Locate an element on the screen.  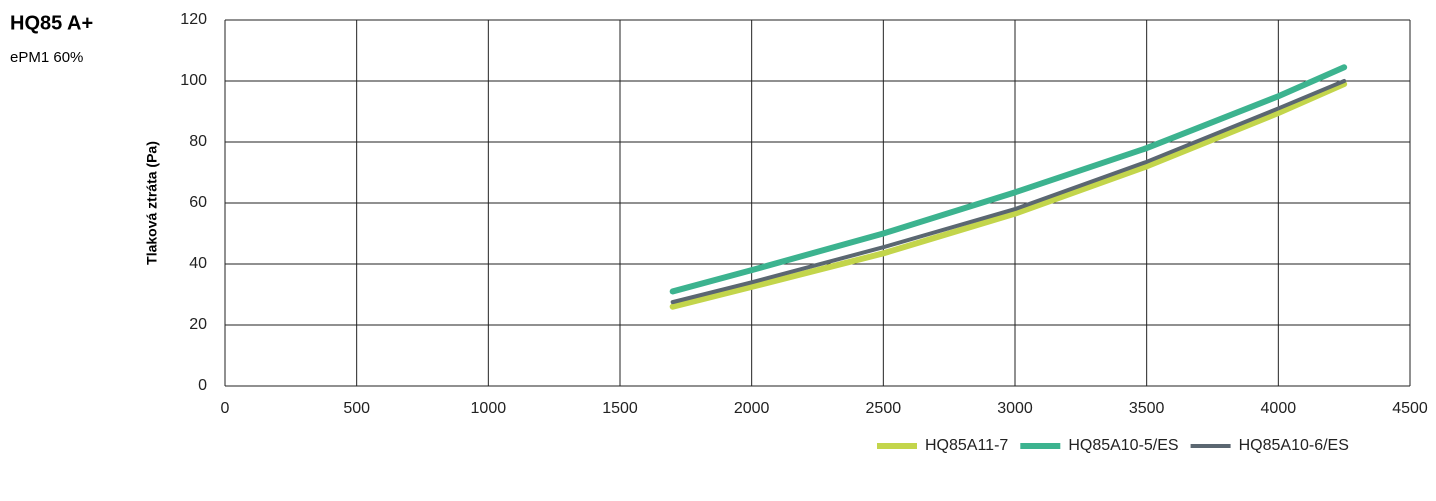
x-tick-label: 4000 is located at coordinates (1279, 408).